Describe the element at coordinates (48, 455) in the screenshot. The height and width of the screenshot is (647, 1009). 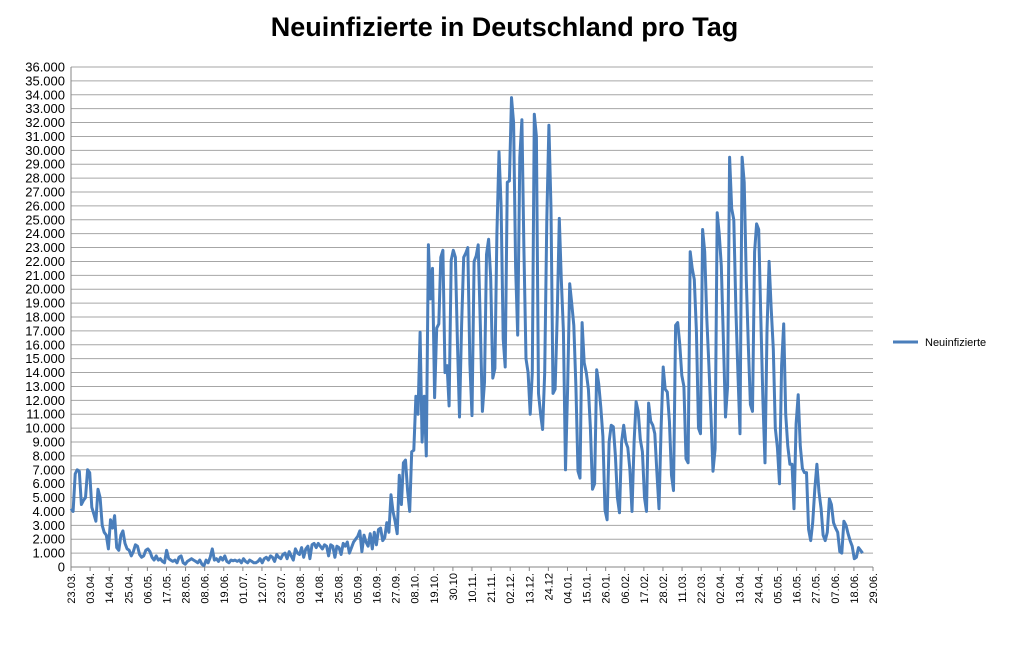
I see `y-tick-label: 8.000` at that location.